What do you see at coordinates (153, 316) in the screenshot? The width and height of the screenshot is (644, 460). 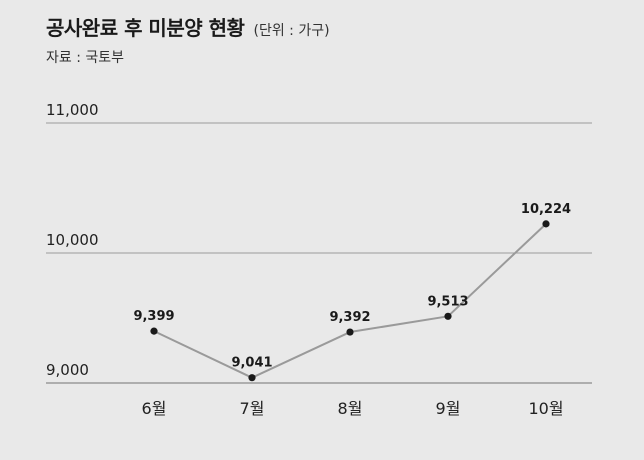 I see `data-label: 9,399` at bounding box center [153, 316].